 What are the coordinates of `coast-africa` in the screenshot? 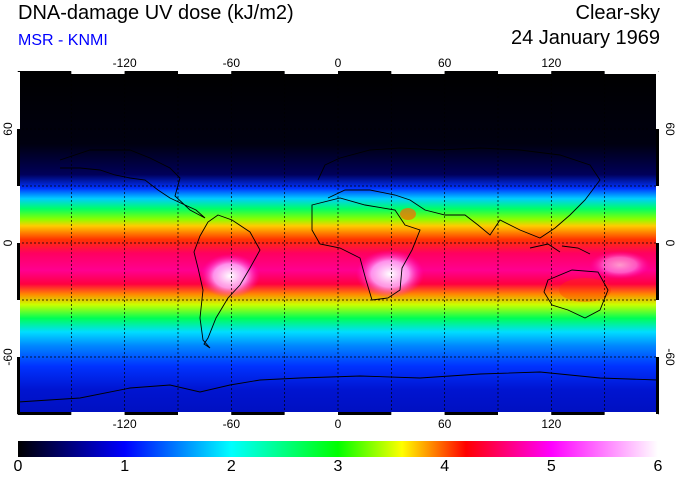 It's located at (366, 249).